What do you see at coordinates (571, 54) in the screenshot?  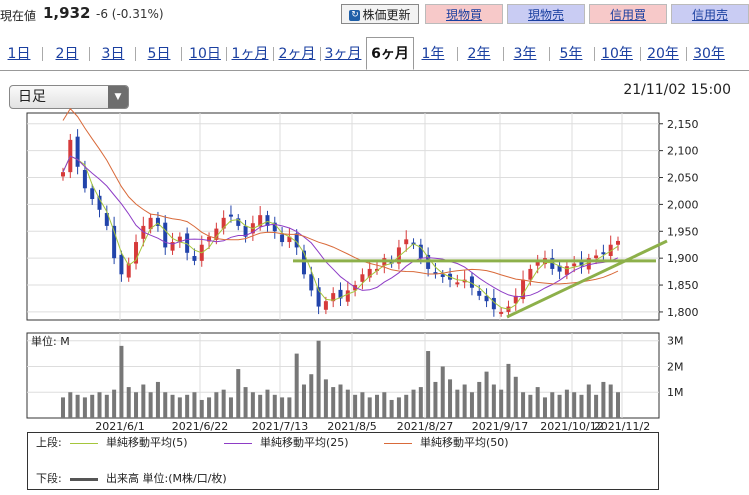 I see `tab-5y: 5年` at bounding box center [571, 54].